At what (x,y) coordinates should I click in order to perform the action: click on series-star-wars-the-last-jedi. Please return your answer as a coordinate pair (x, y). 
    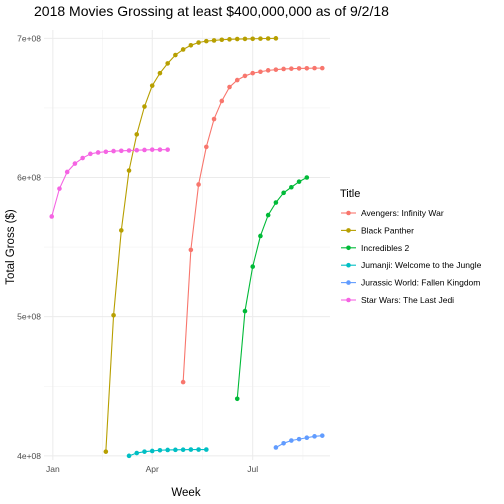
    Looking at the image, I should click on (109, 183).